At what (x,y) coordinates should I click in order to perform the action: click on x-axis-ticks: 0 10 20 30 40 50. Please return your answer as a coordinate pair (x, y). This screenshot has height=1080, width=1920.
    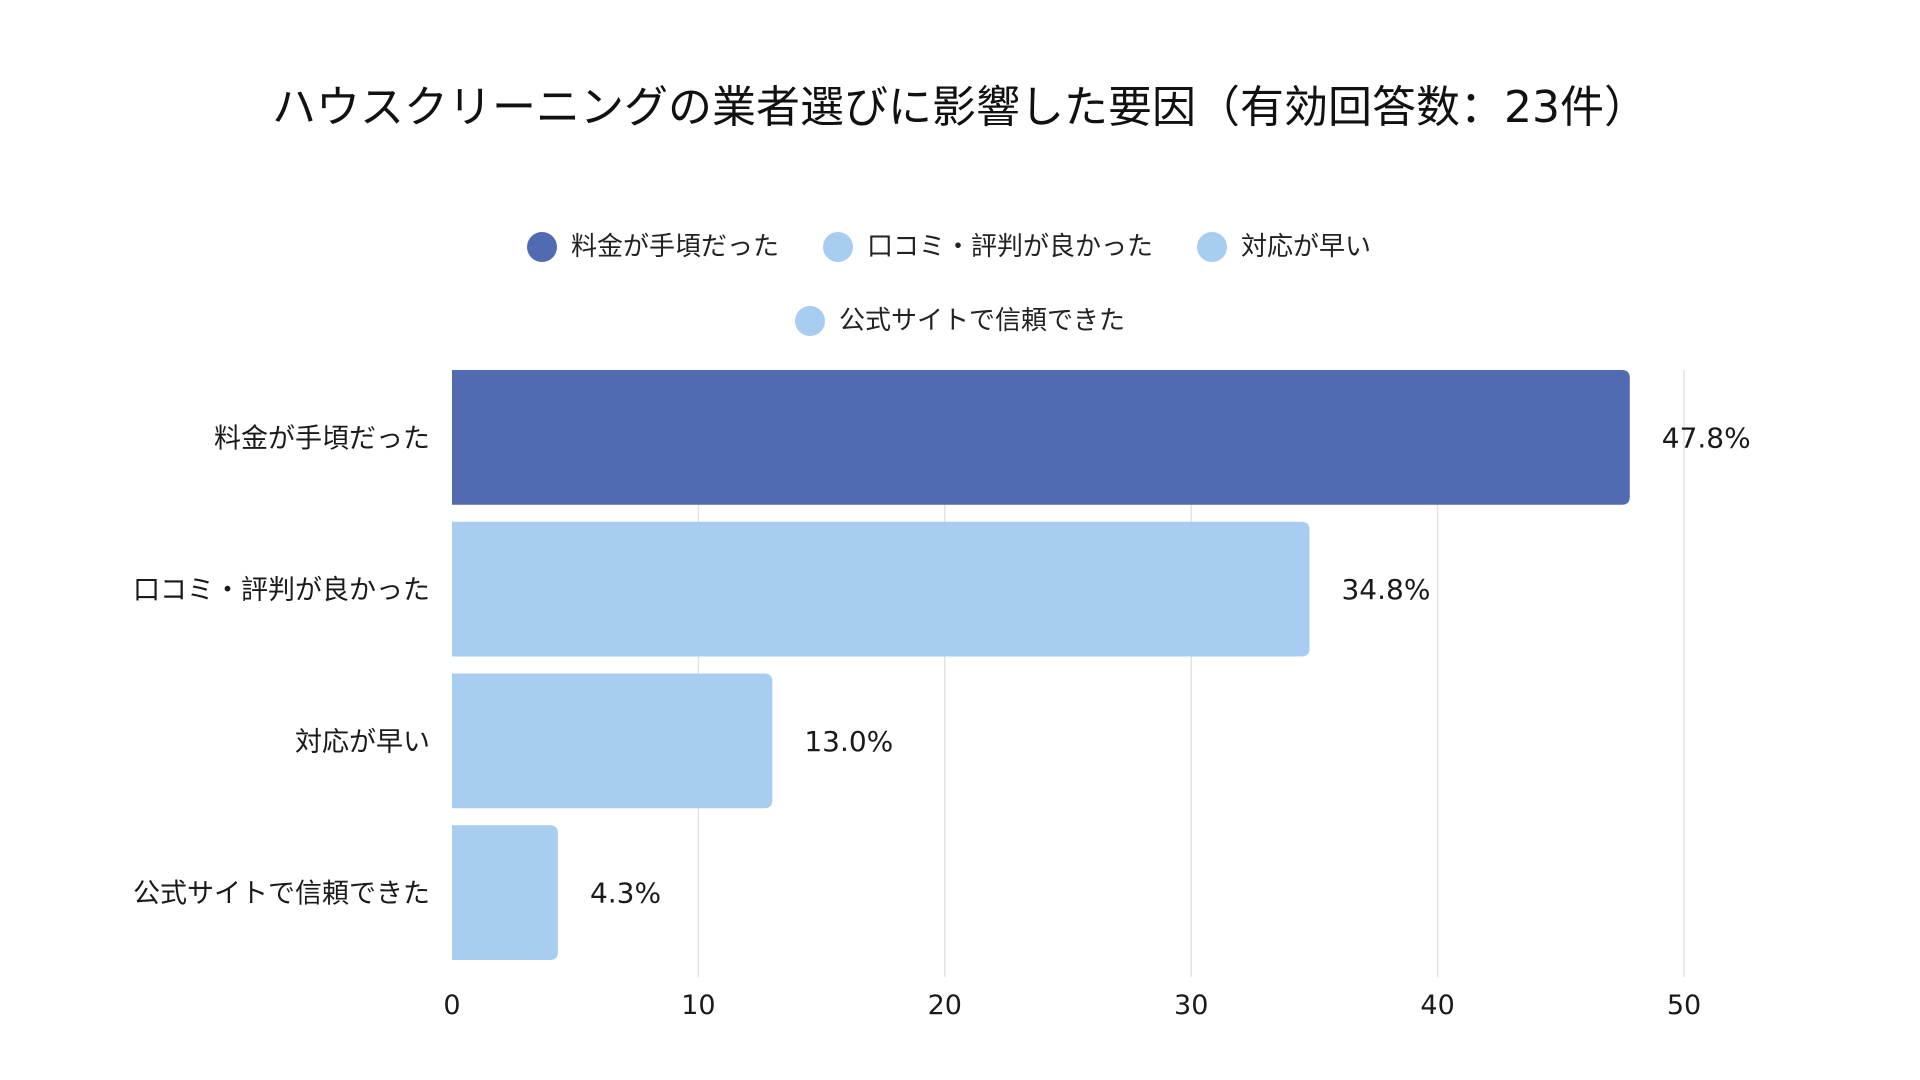
    Looking at the image, I should click on (1072, 1005).